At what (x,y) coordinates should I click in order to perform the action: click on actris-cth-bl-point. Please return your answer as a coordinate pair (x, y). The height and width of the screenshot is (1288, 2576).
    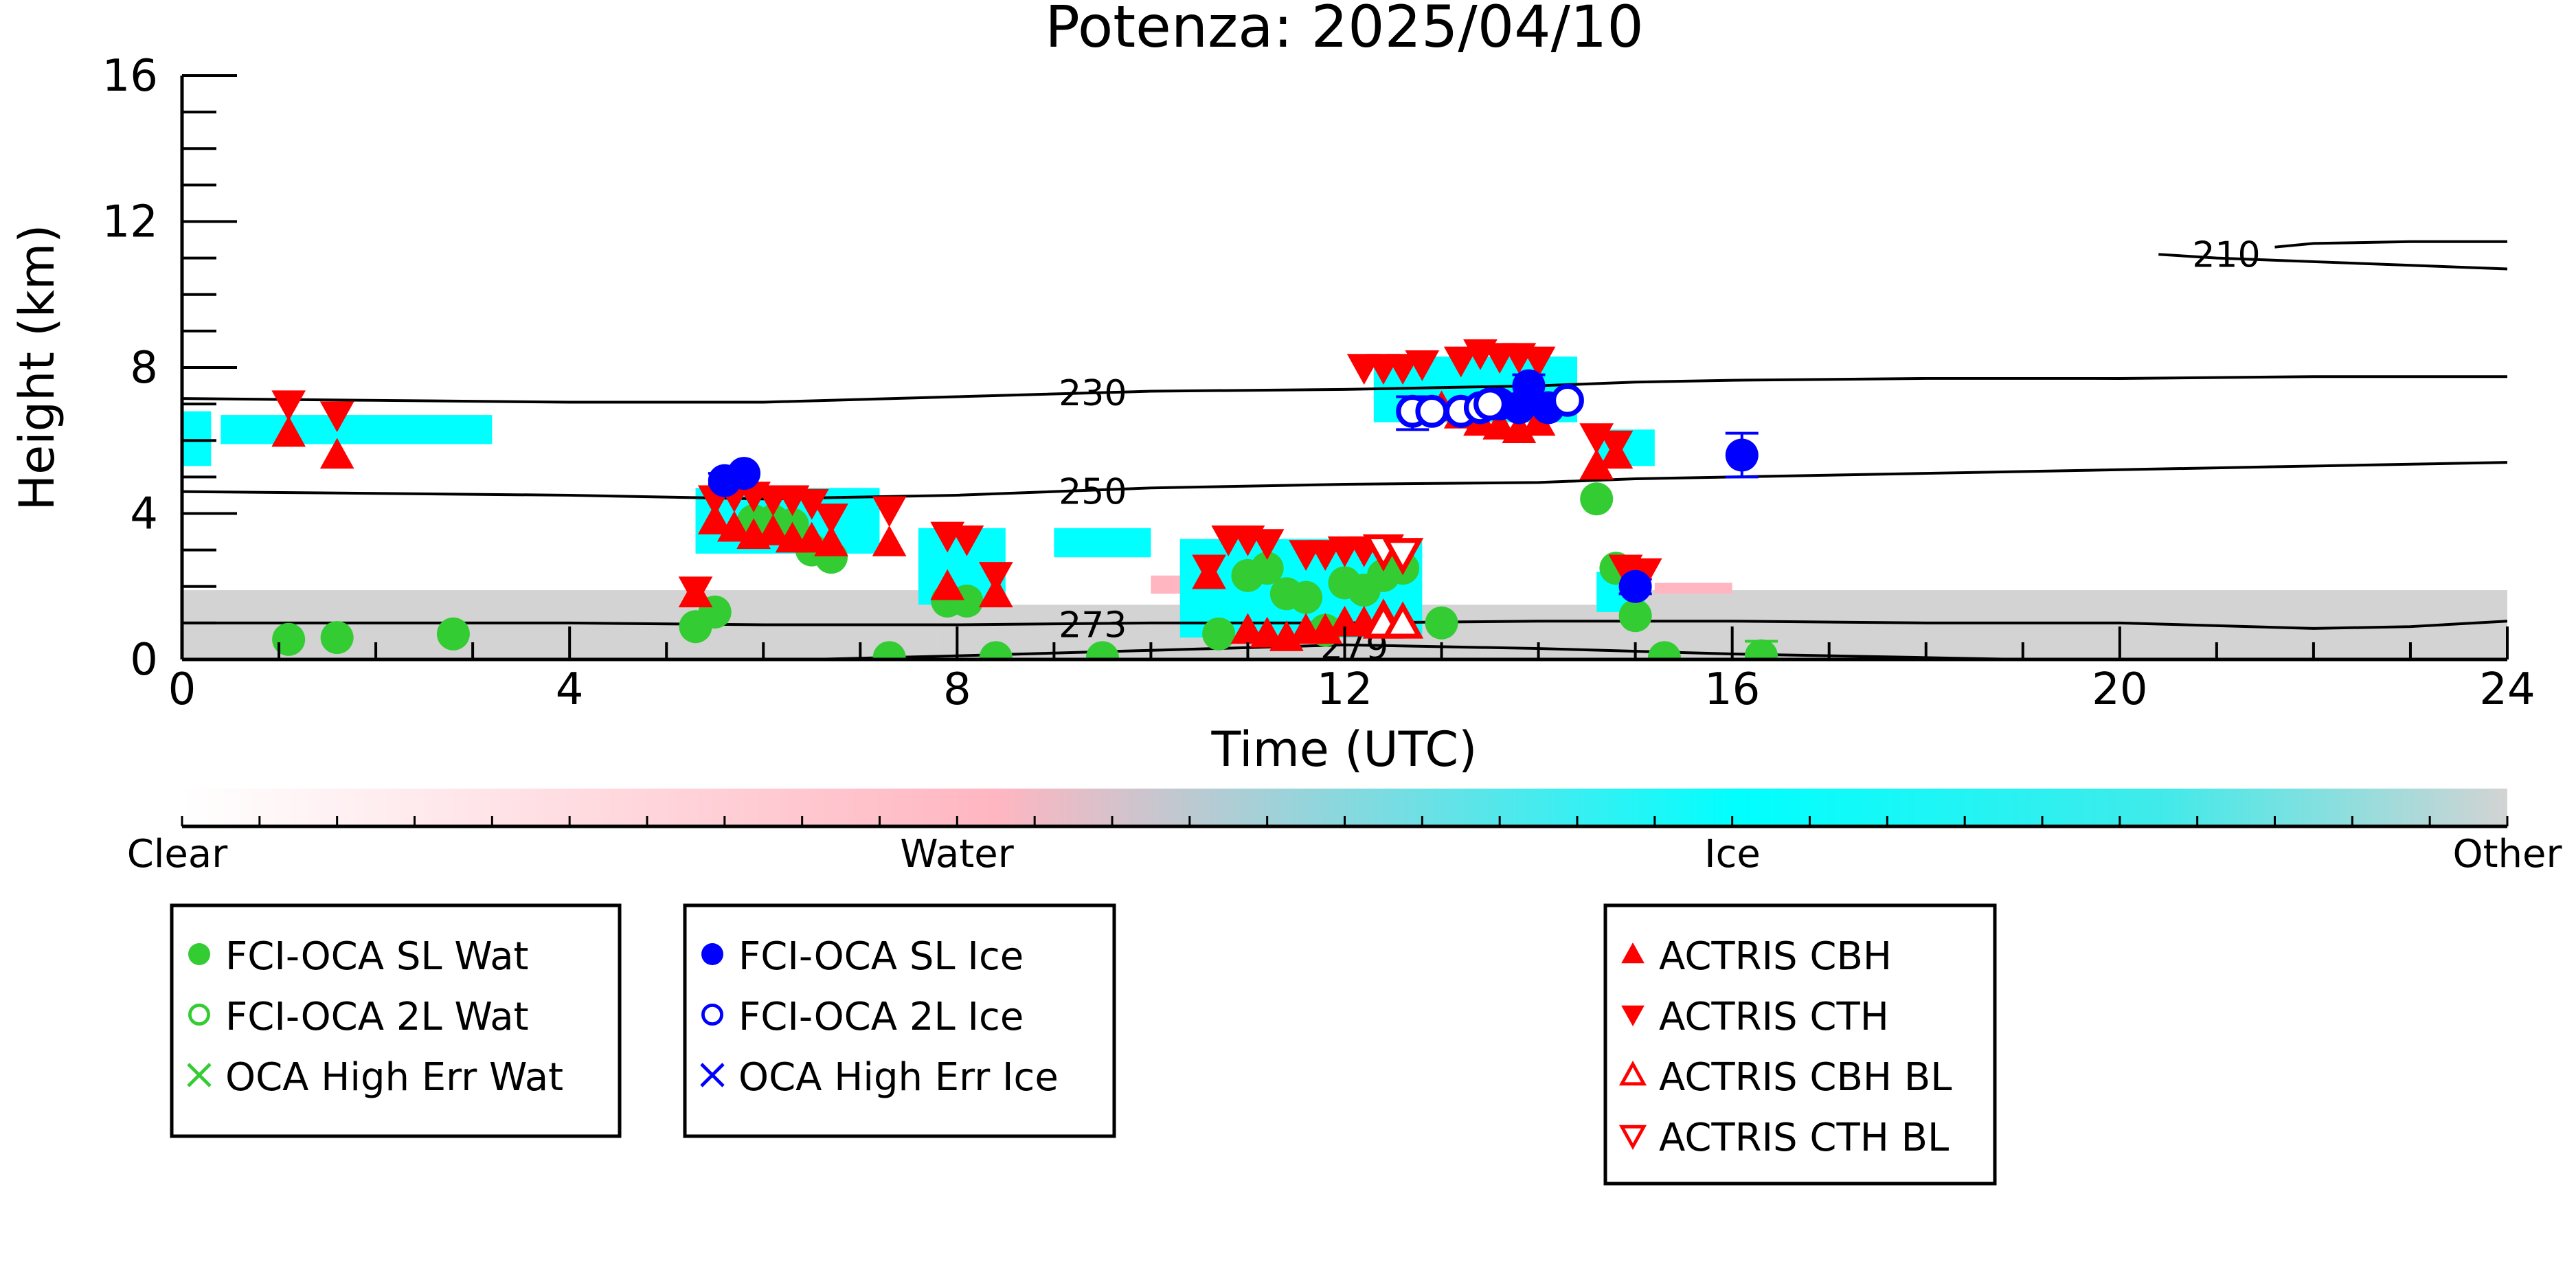
    Looking at the image, I should click on (1403, 557).